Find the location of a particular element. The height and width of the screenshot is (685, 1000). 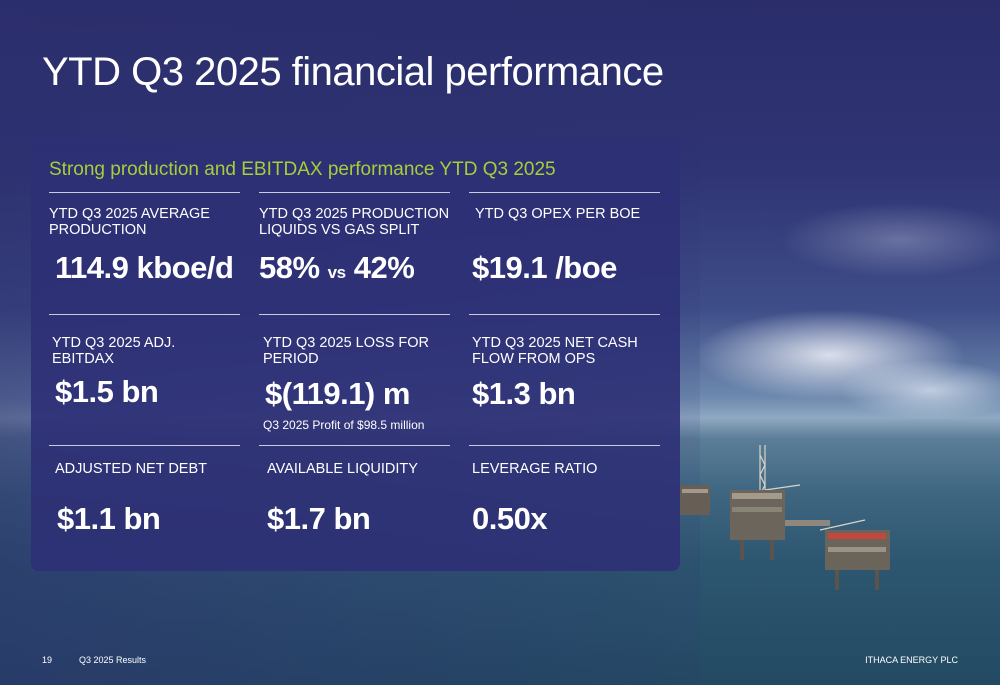

vs-label: vs is located at coordinates (336, 272).